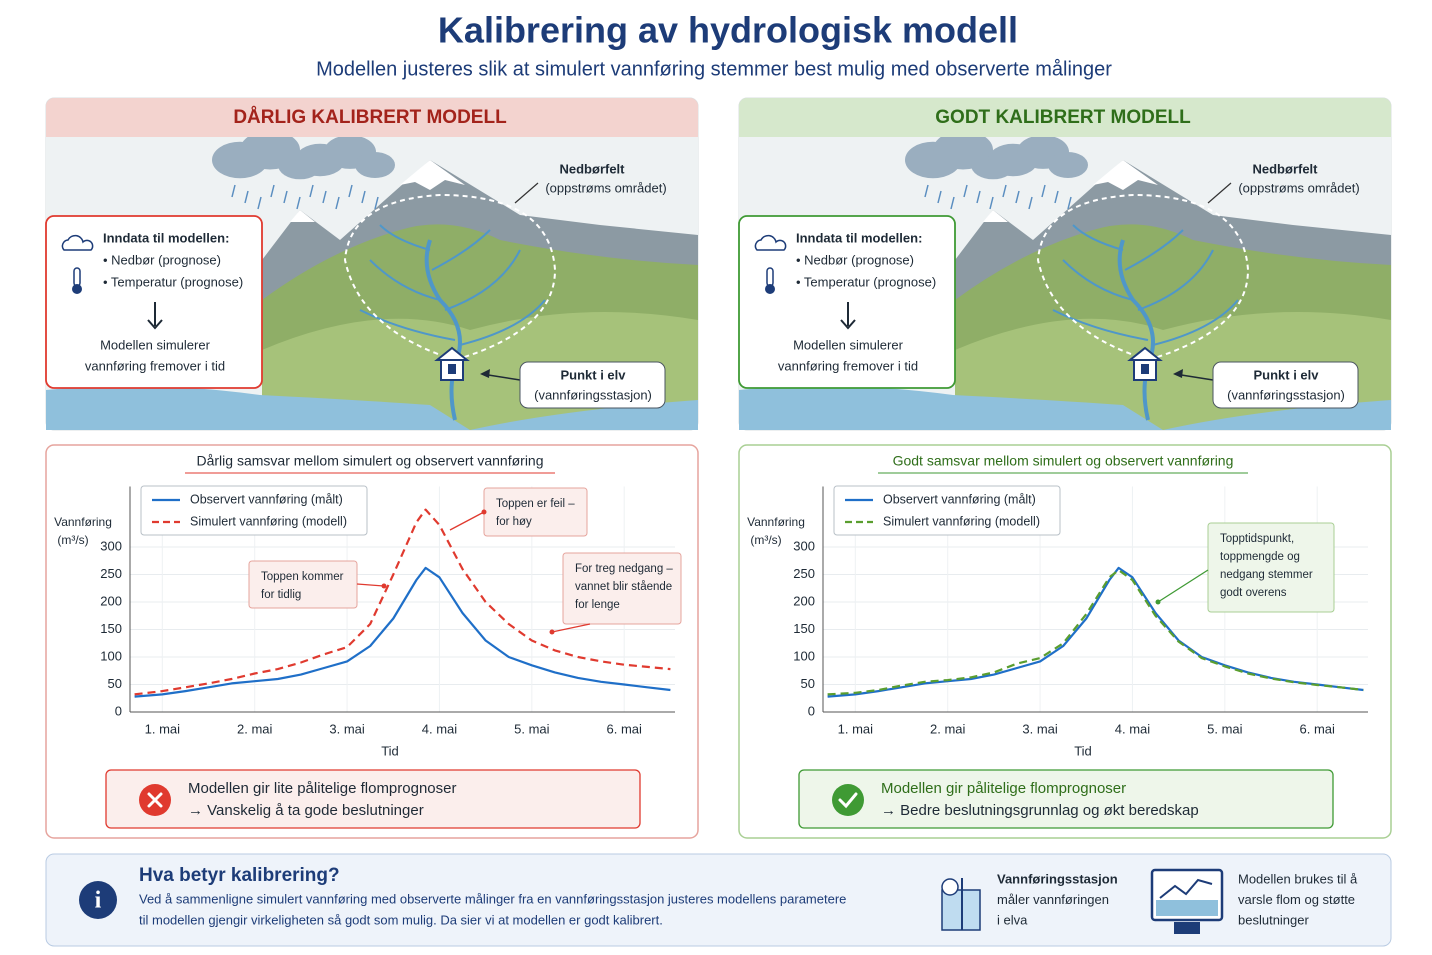  Describe the element at coordinates (1066, 799) in the screenshot. I see `verdict-box` at that location.